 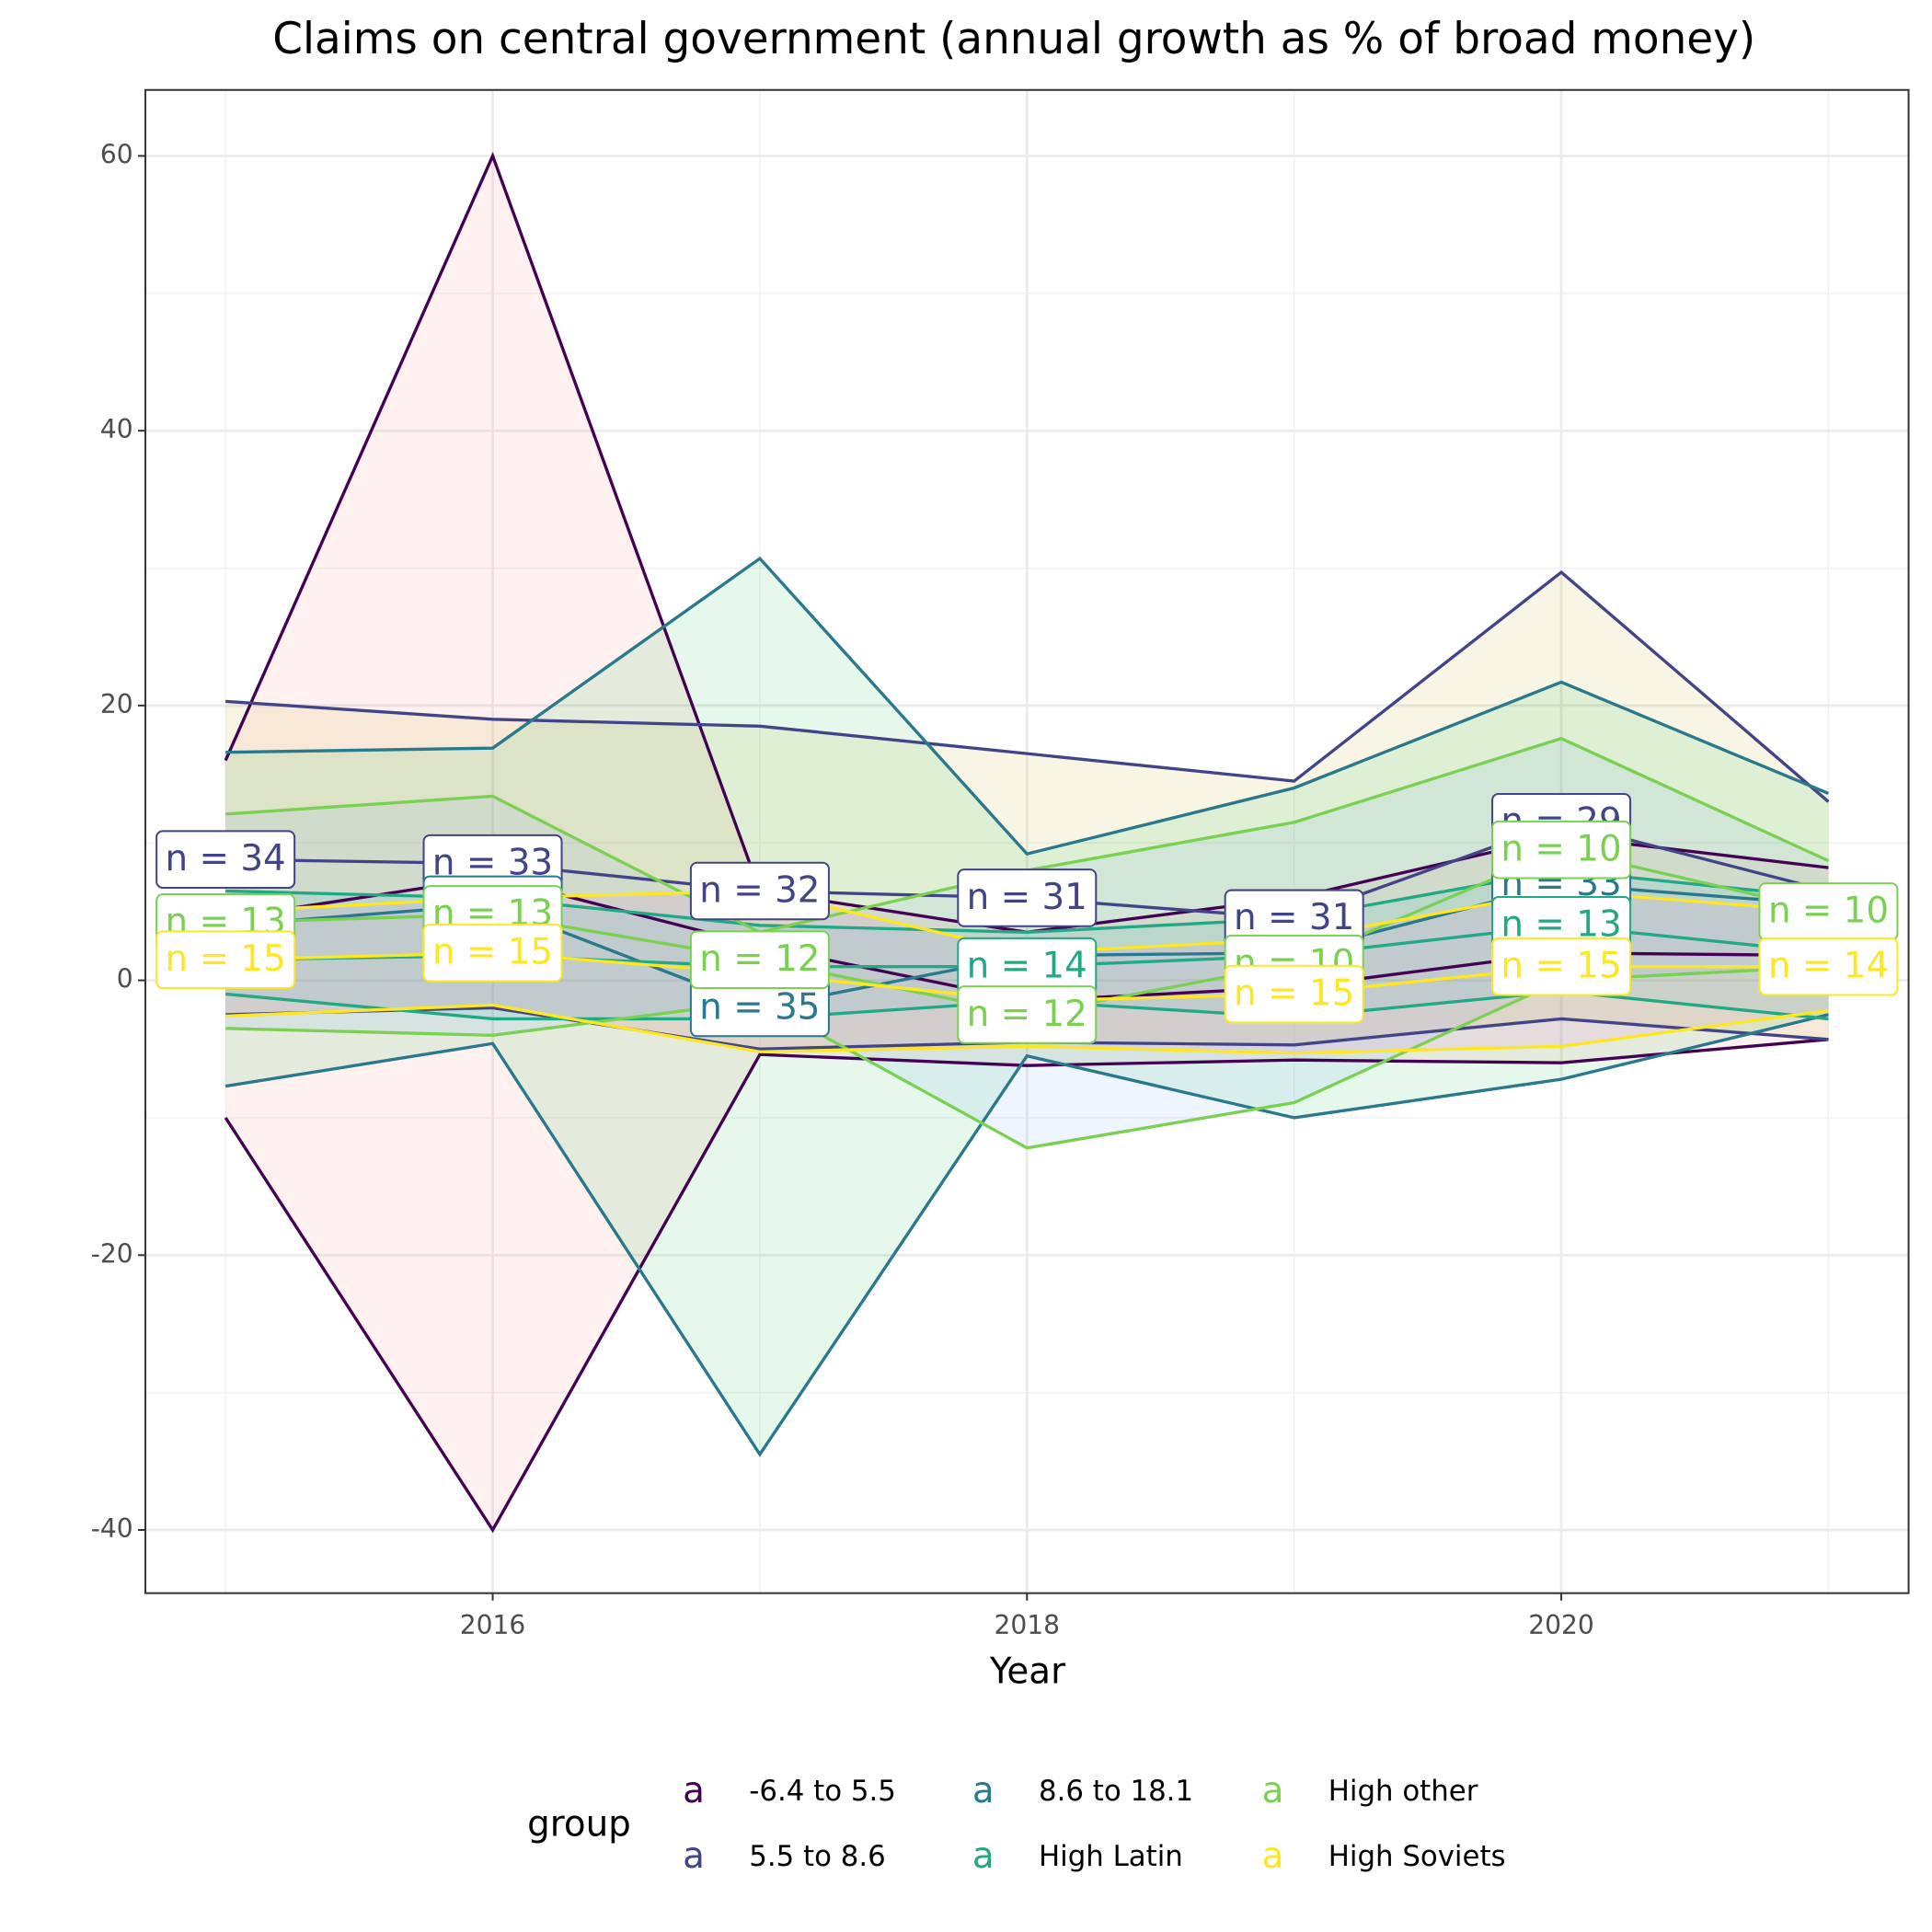 I want to click on label-text: n = 32, so click(x=759, y=890).